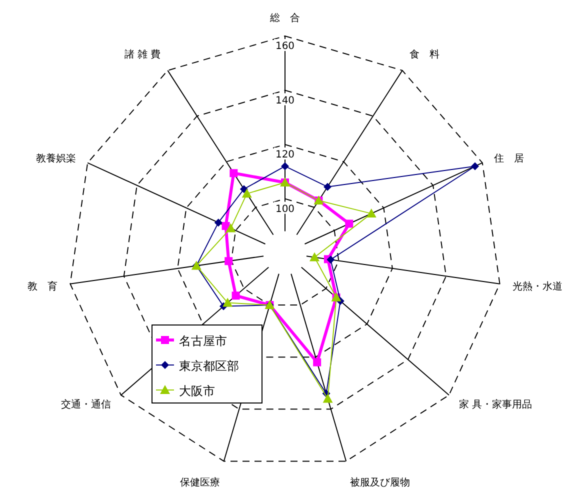 This screenshot has width=577, height=493. What do you see at coordinates (285, 100) in the screenshot?
I see `y-tick-label: 140` at bounding box center [285, 100].